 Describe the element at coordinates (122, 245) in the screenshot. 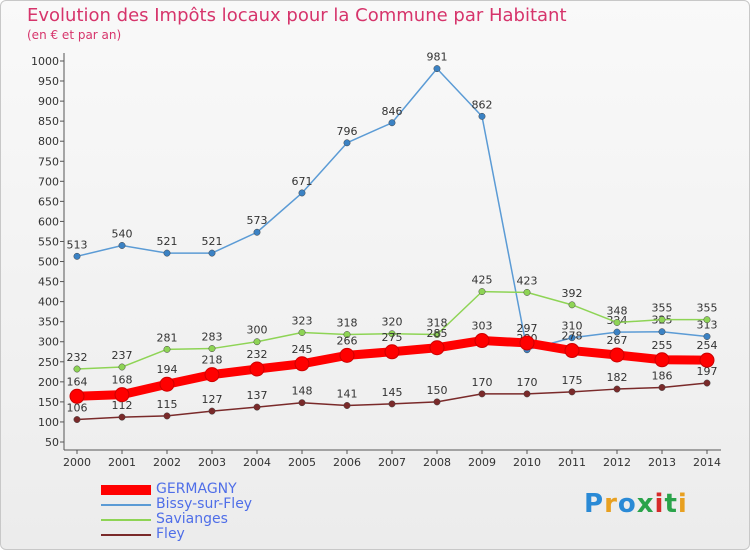

I see `data-point-bissy-sur-fley-2001` at that location.